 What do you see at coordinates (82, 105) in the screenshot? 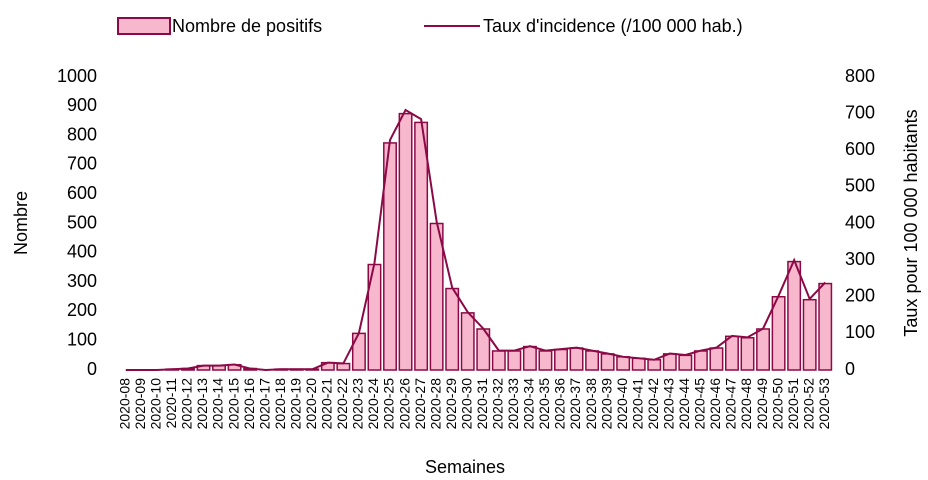
I see `y-tick-label: 900` at bounding box center [82, 105].